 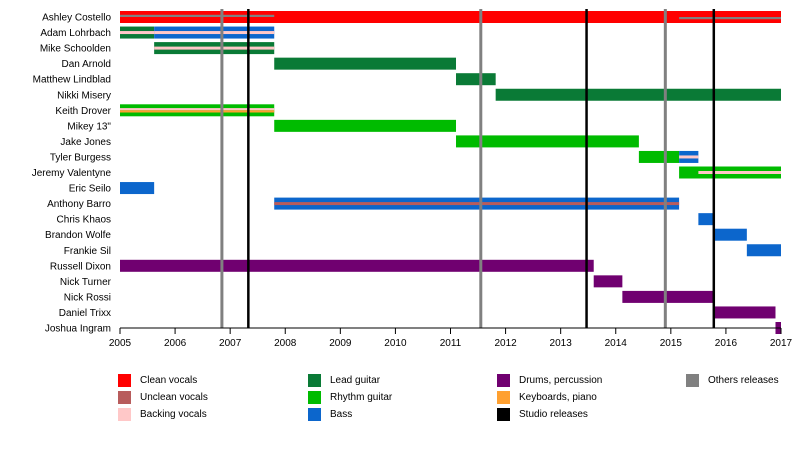 What do you see at coordinates (87, 251) in the screenshot?
I see `member-name: Frankie Sil` at bounding box center [87, 251].